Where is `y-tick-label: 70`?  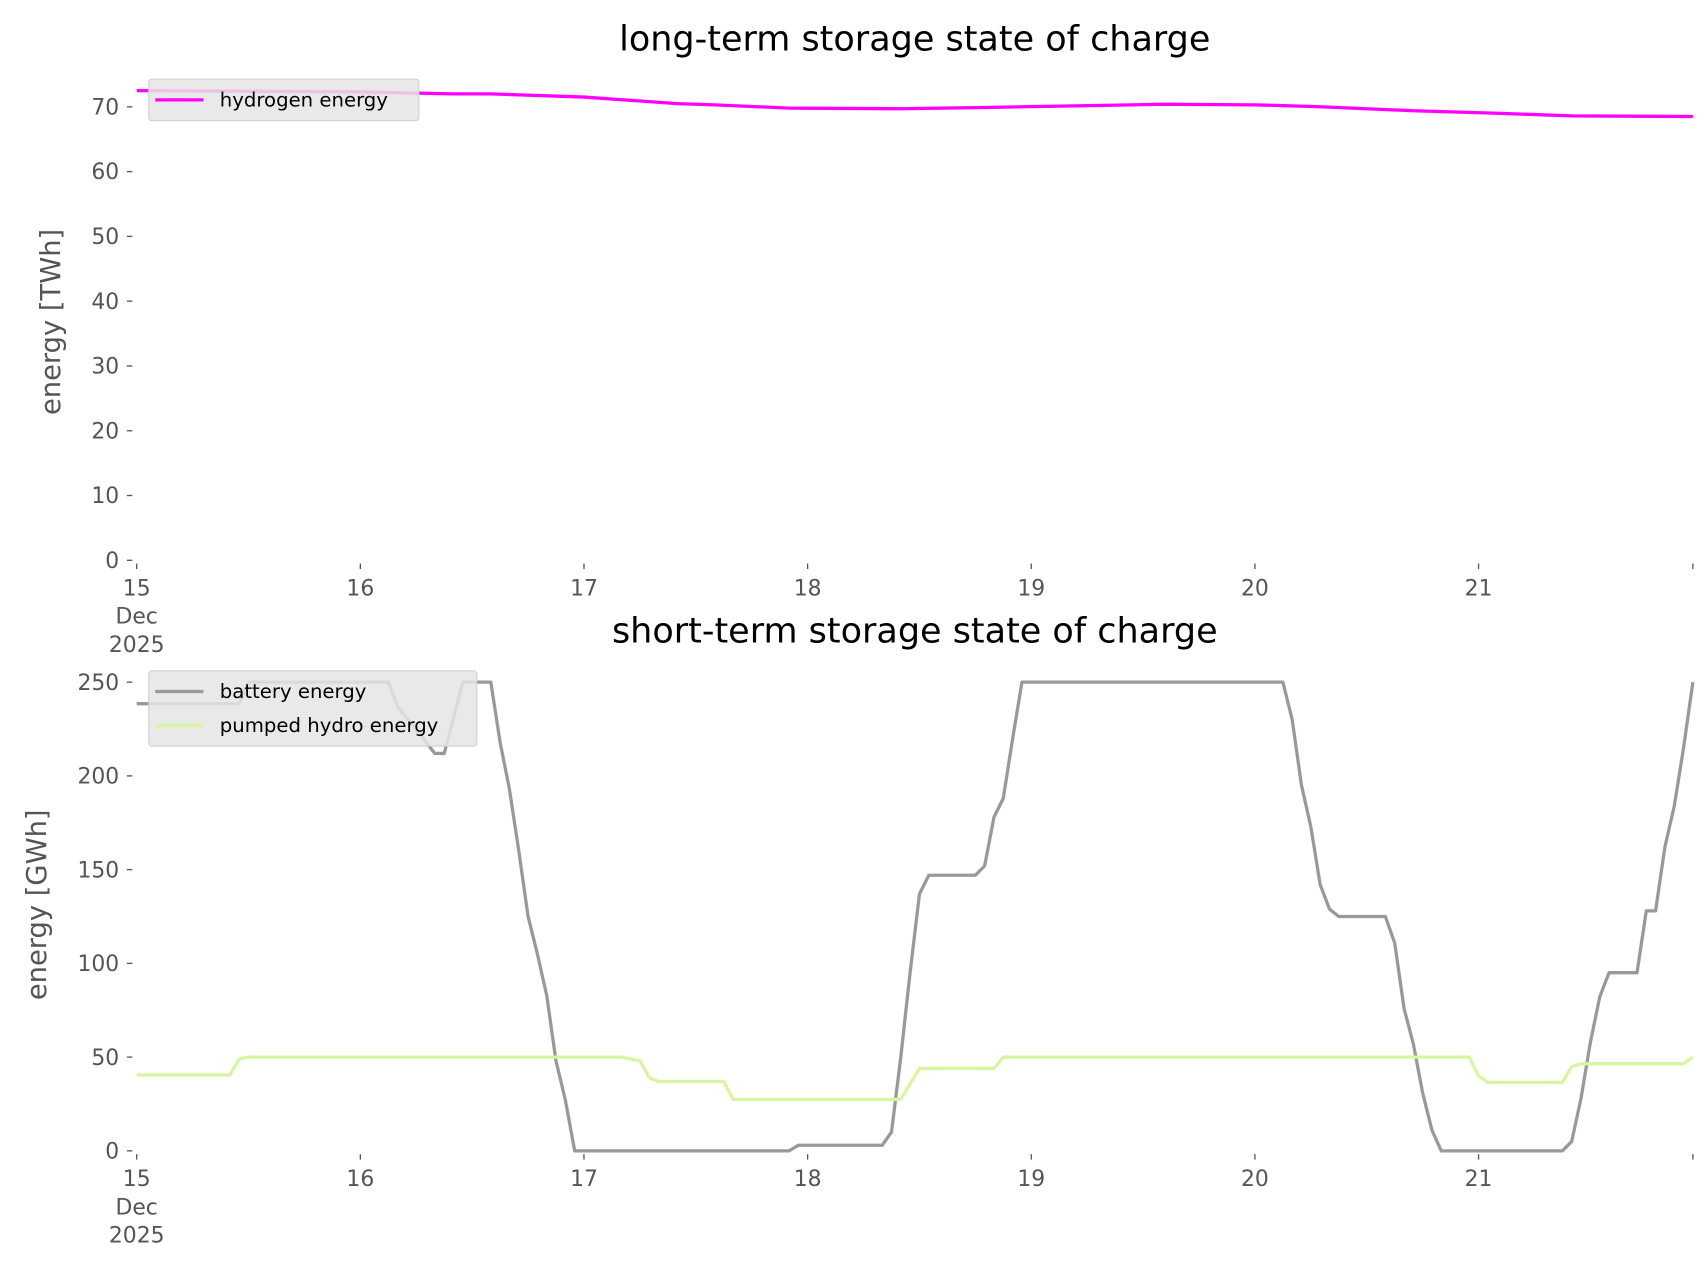
y-tick-label: 70 is located at coordinates (105, 107).